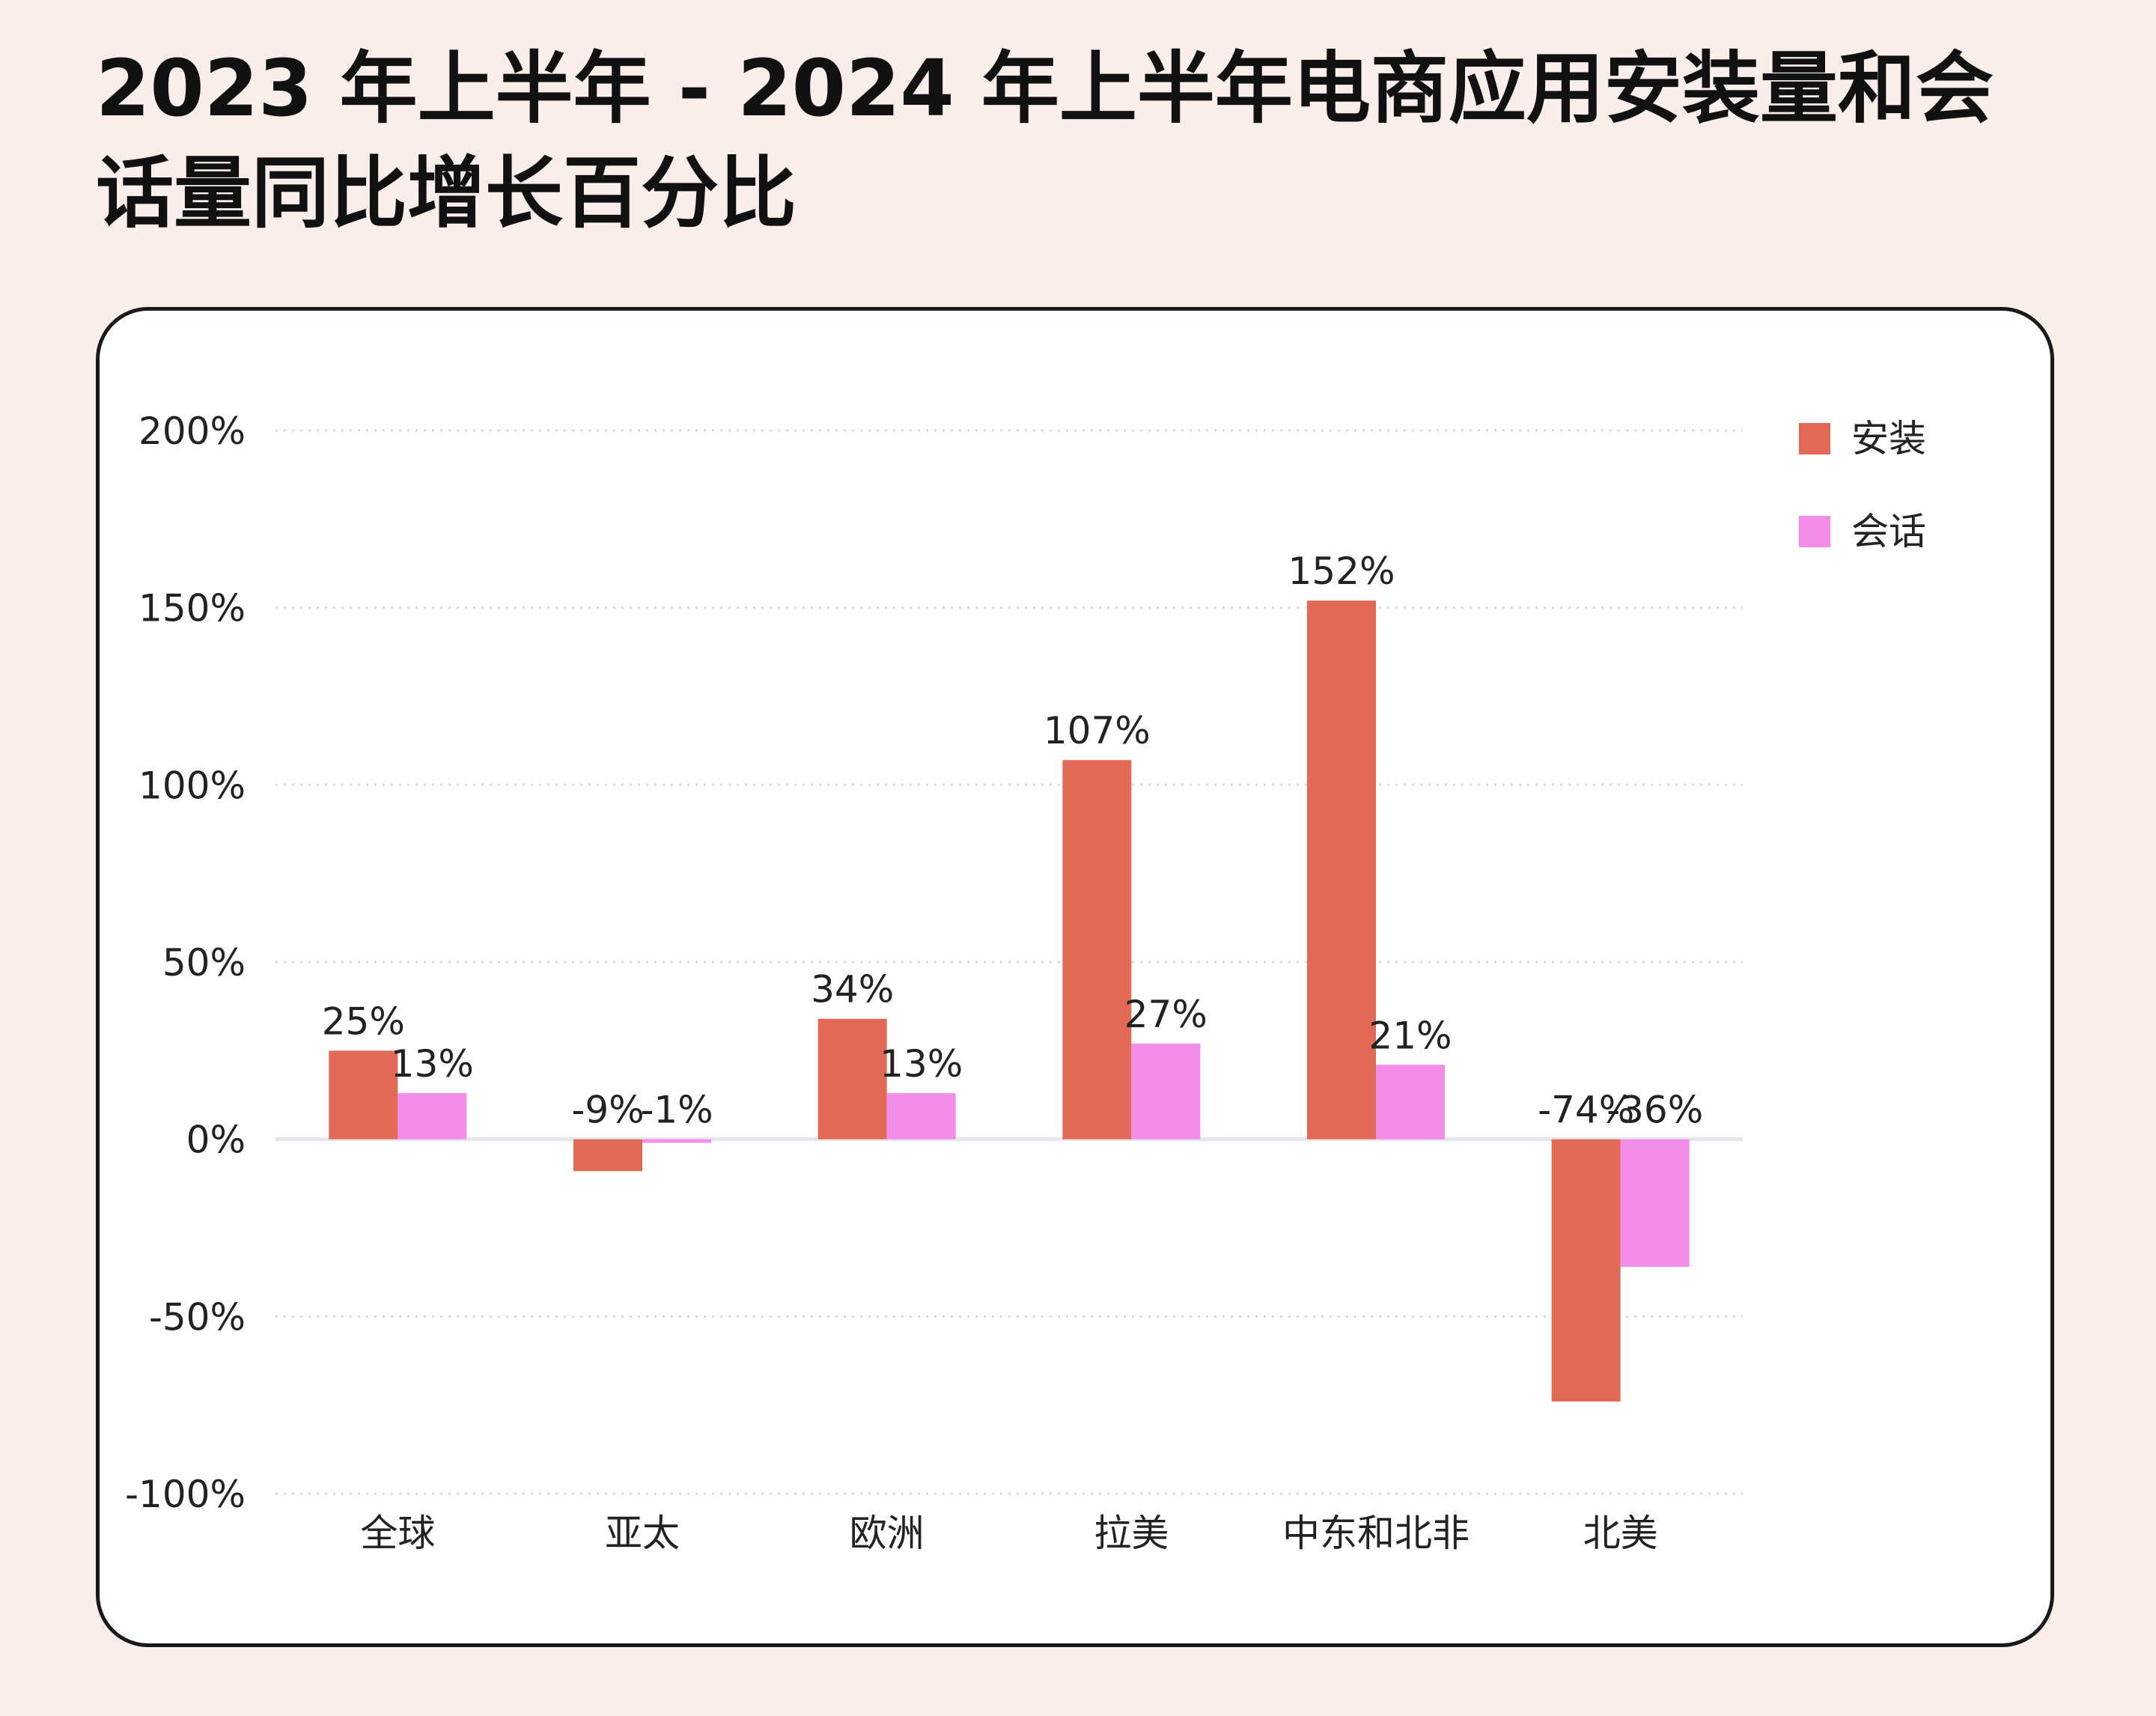  Describe the element at coordinates (216, 1140) in the screenshot. I see `y-tick-label: 0%` at that location.